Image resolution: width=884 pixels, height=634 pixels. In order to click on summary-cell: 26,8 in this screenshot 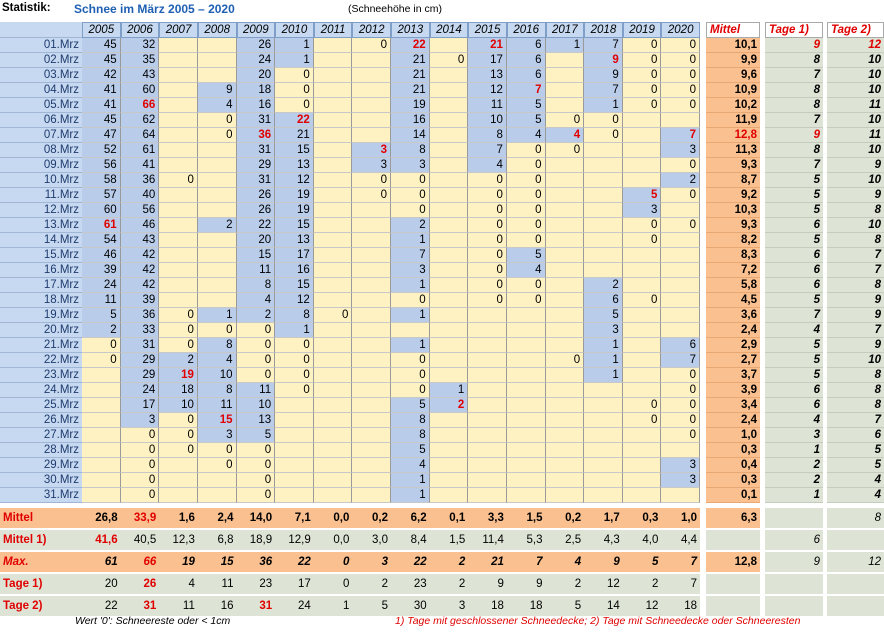, I will do `click(101, 518)`.